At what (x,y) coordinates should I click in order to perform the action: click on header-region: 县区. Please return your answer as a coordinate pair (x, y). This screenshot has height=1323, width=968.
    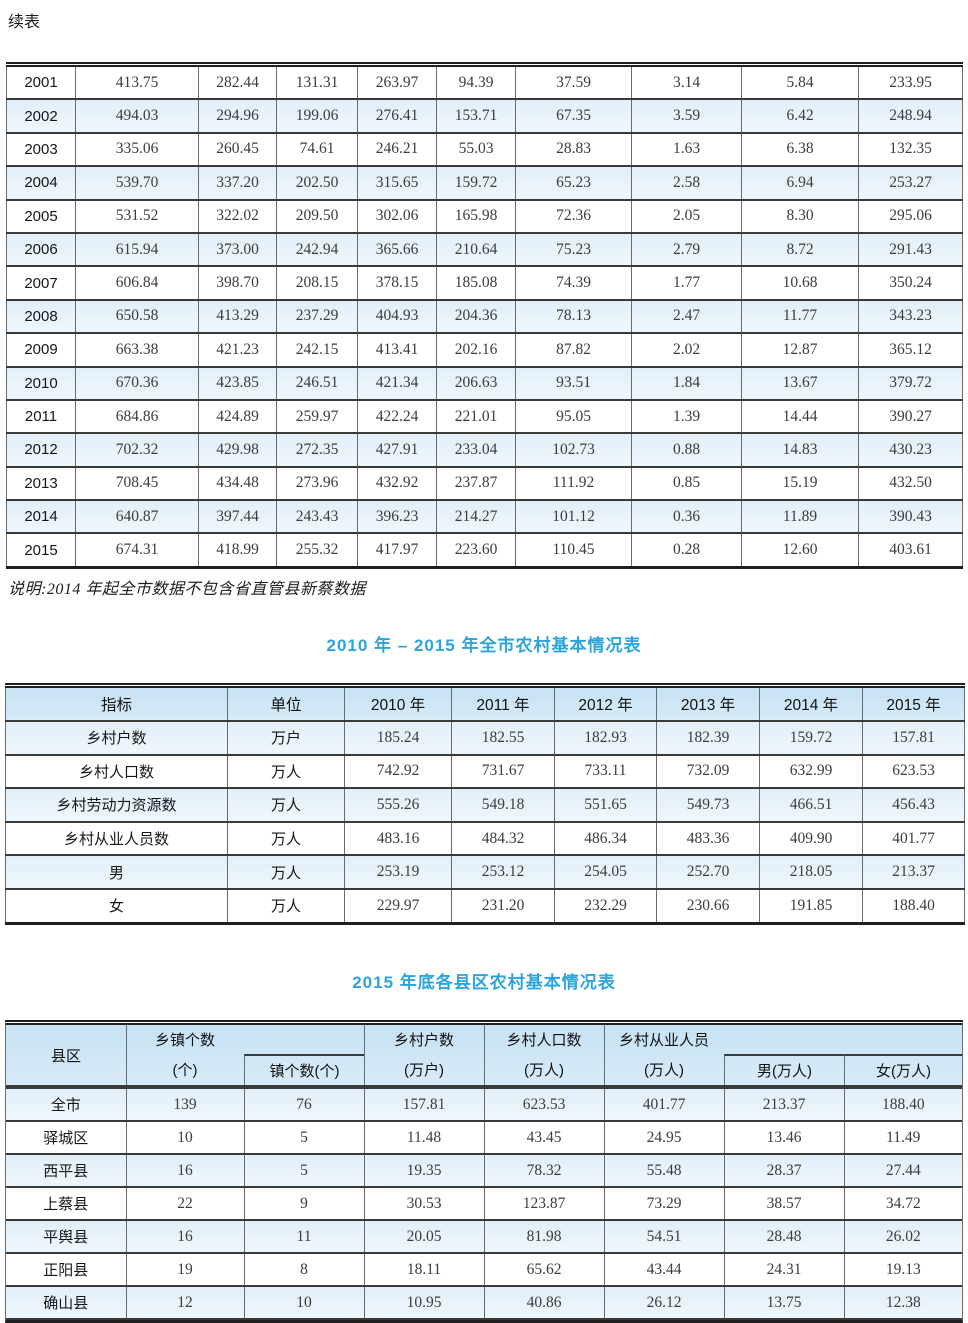
    Looking at the image, I should click on (65, 1056).